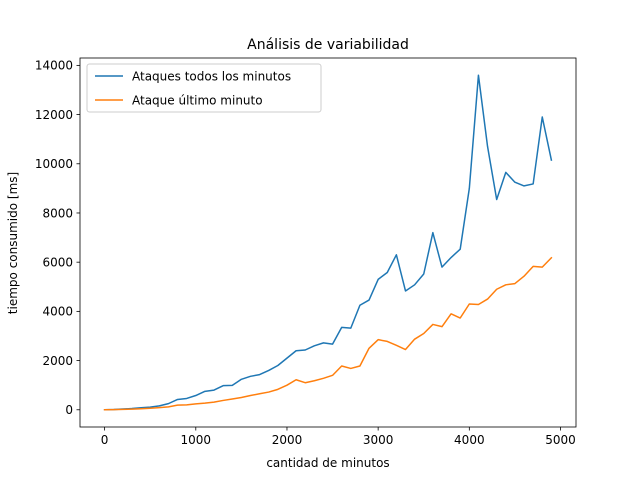 This screenshot has height=480, width=640. Describe the element at coordinates (197, 101) in the screenshot. I see `legend-label-2: Ataque último minuto` at that location.